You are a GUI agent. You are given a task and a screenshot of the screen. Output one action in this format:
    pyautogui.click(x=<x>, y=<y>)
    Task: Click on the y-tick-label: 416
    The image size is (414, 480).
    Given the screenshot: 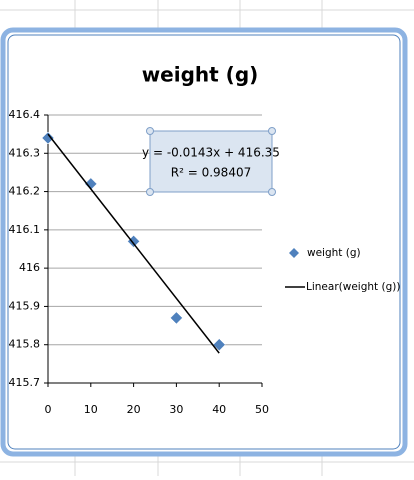 What is the action you would take?
    pyautogui.click(x=29, y=267)
    